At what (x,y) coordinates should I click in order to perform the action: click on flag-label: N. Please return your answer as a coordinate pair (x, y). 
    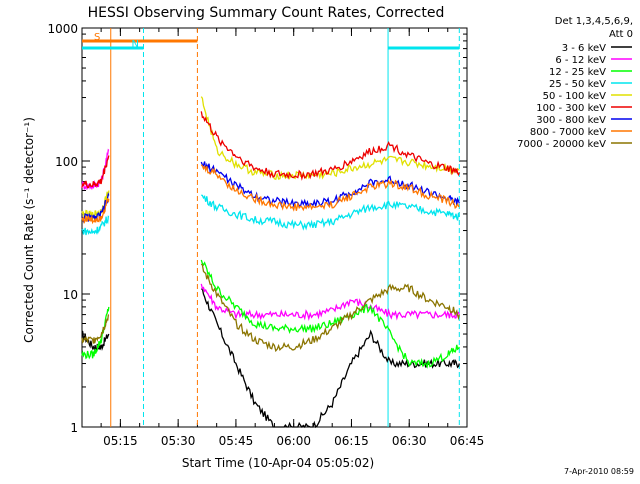
    Looking at the image, I should click on (134, 44).